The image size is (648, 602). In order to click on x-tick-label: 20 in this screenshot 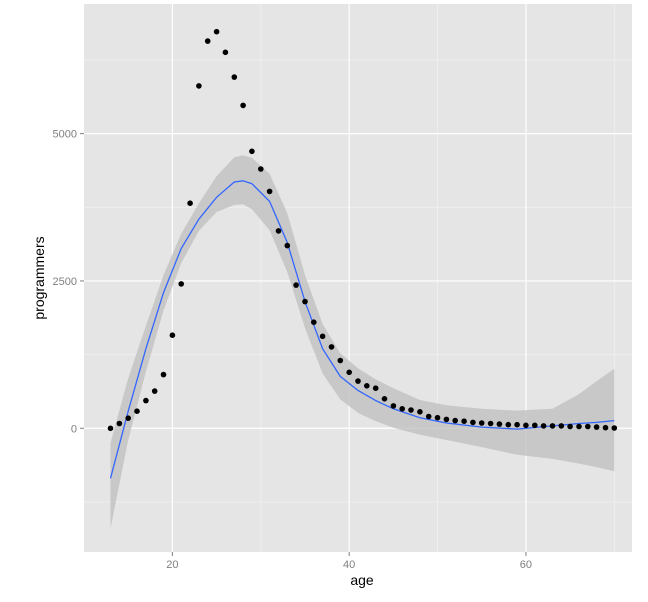, I will do `click(172, 565)`.